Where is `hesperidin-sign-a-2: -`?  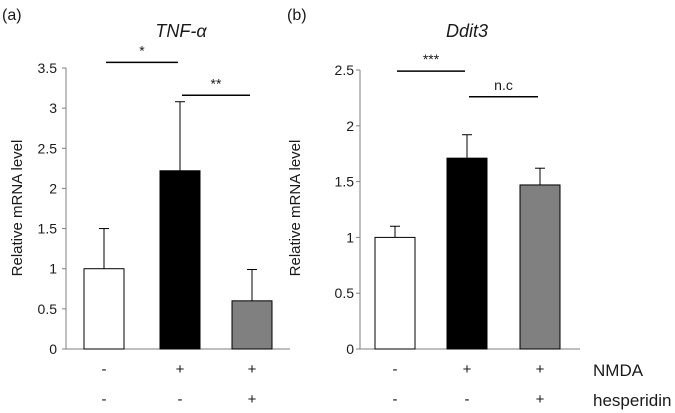
hesperidin-sign-a-2: - is located at coordinates (180, 399).